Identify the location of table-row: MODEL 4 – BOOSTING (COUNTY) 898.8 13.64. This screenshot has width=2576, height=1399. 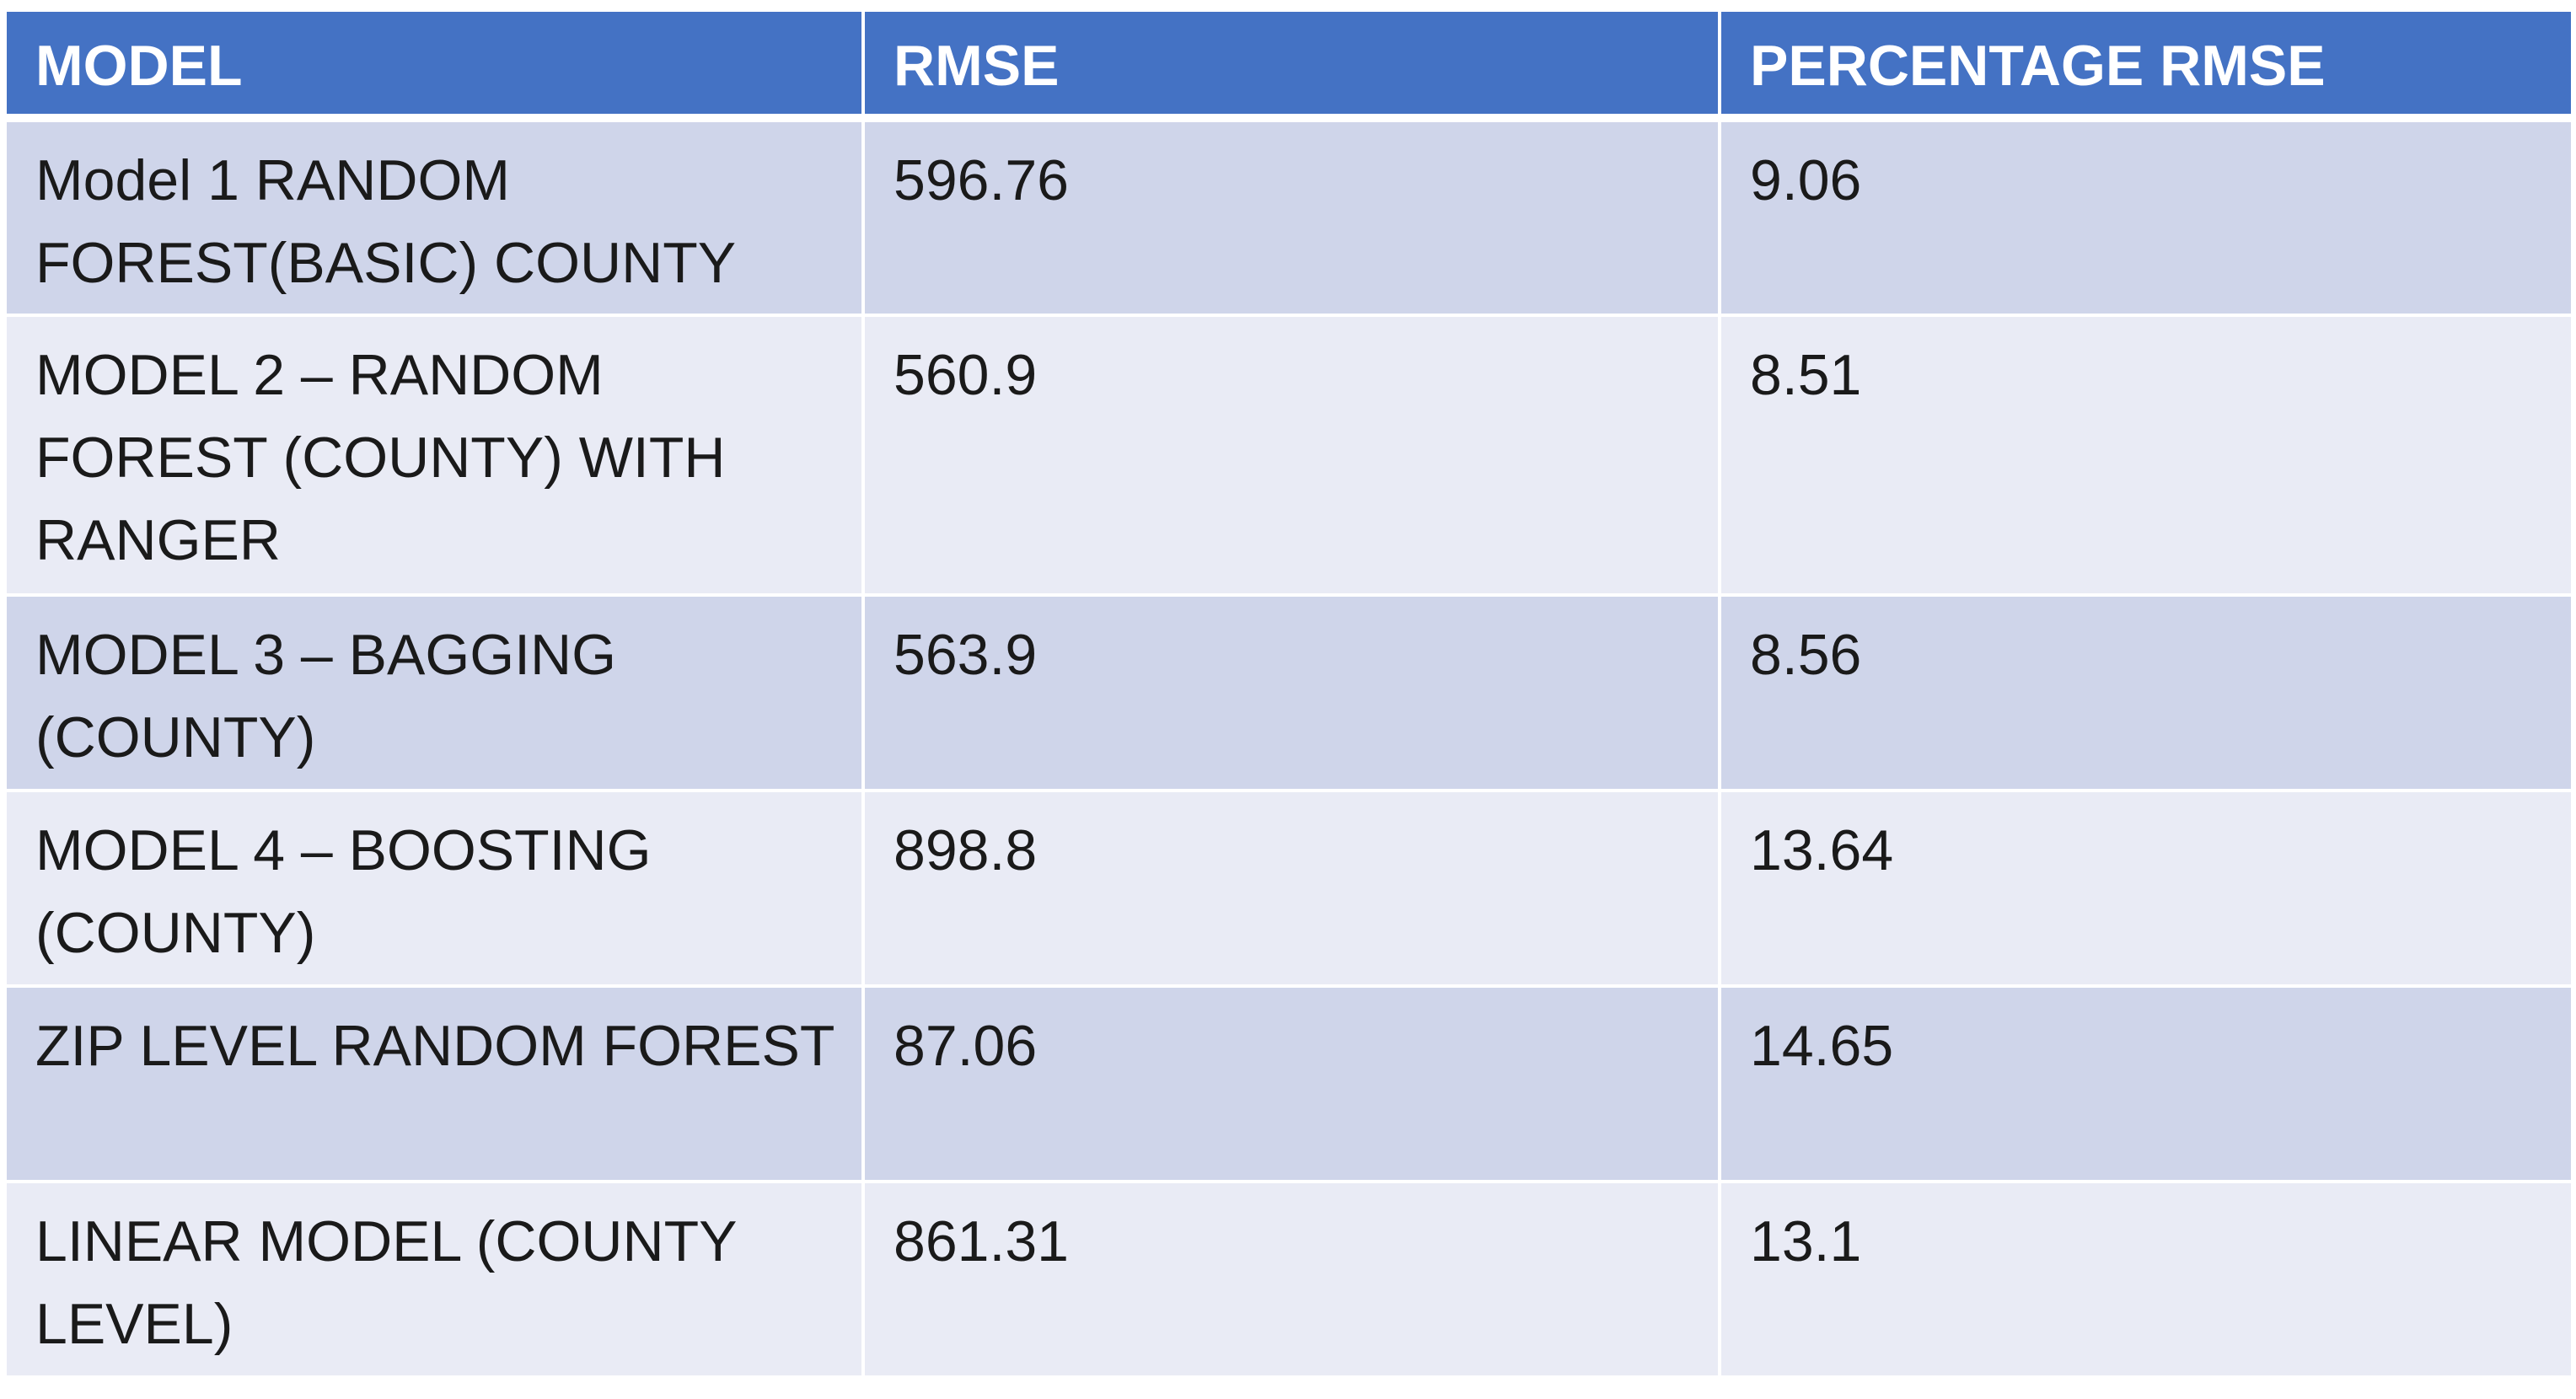
(1288, 888).